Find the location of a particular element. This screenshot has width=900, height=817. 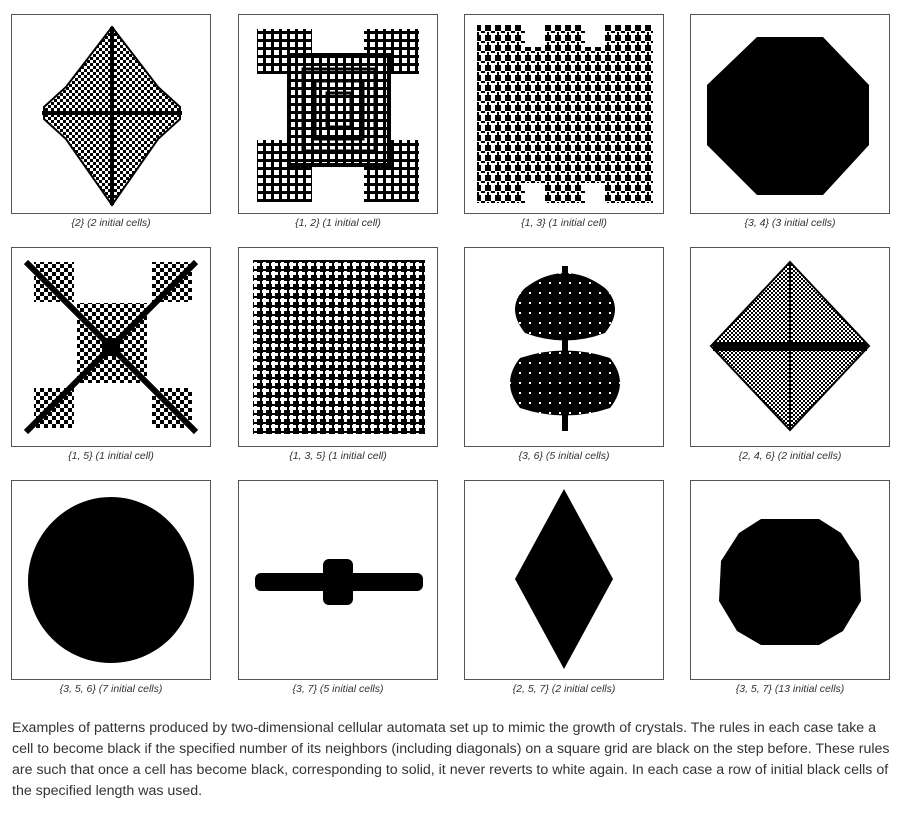

panel: {3, 7} (5 initial cells) is located at coordinates (338, 587).